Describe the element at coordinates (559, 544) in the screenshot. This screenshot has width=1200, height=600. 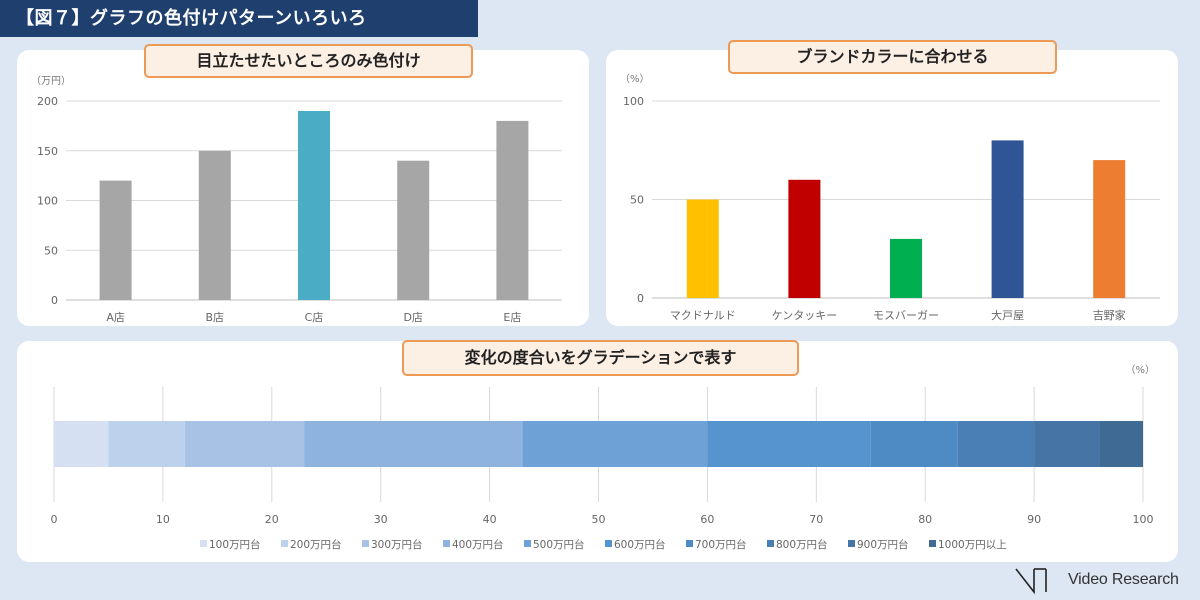
I see `legend-label: 500万円台` at that location.